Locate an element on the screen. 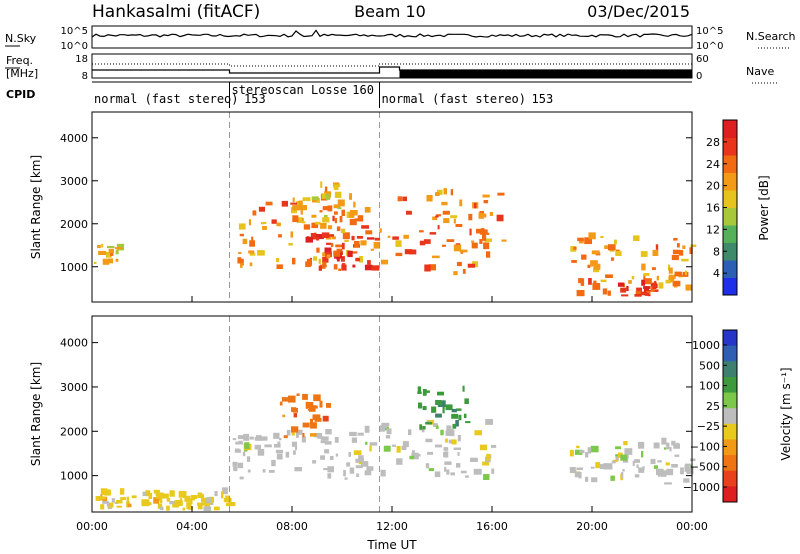  nave-label: Nave is located at coordinates (760, 71).